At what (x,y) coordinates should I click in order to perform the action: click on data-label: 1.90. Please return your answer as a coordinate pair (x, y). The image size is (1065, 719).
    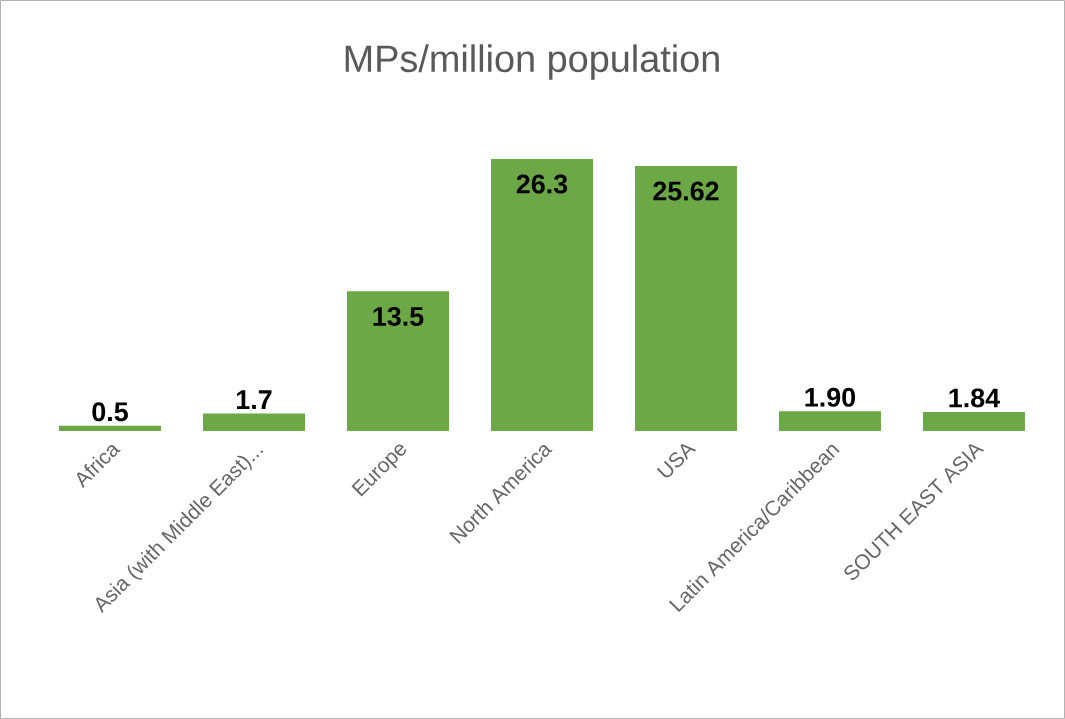
    Looking at the image, I should click on (830, 397).